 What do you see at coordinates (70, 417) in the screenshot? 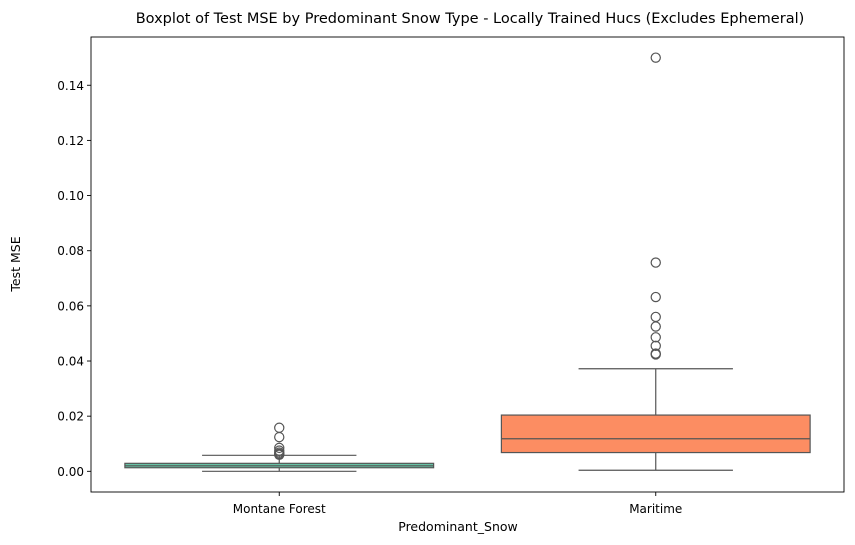
I see `y-tick-label: 0.02` at bounding box center [70, 417].